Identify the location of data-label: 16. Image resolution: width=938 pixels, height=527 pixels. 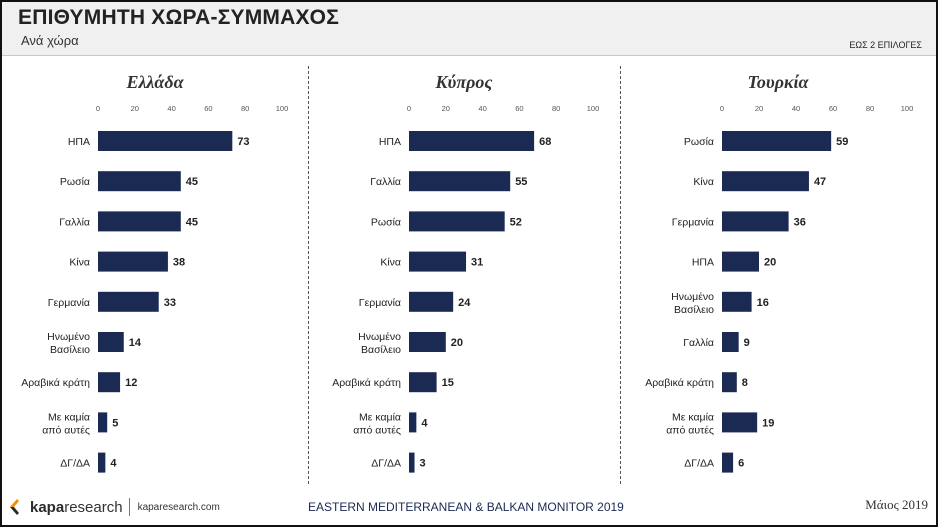
(763, 303).